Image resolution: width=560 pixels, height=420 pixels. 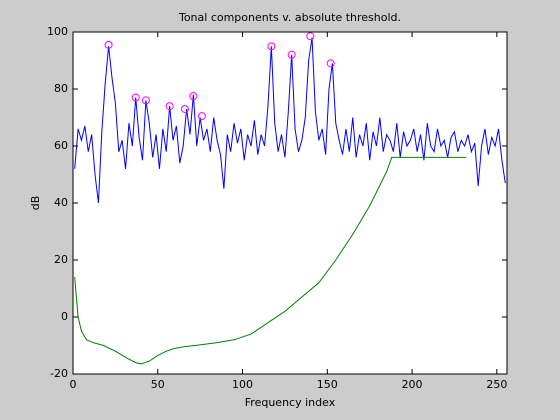 I want to click on y-tick-label: -20, so click(x=59, y=373).